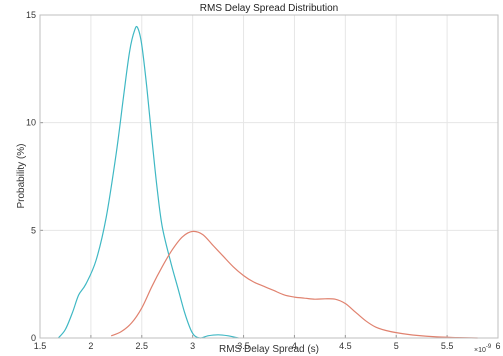 The width and height of the screenshot is (503, 356). Describe the element at coordinates (345, 346) in the screenshot. I see `x-tick-label: 4.5` at that location.